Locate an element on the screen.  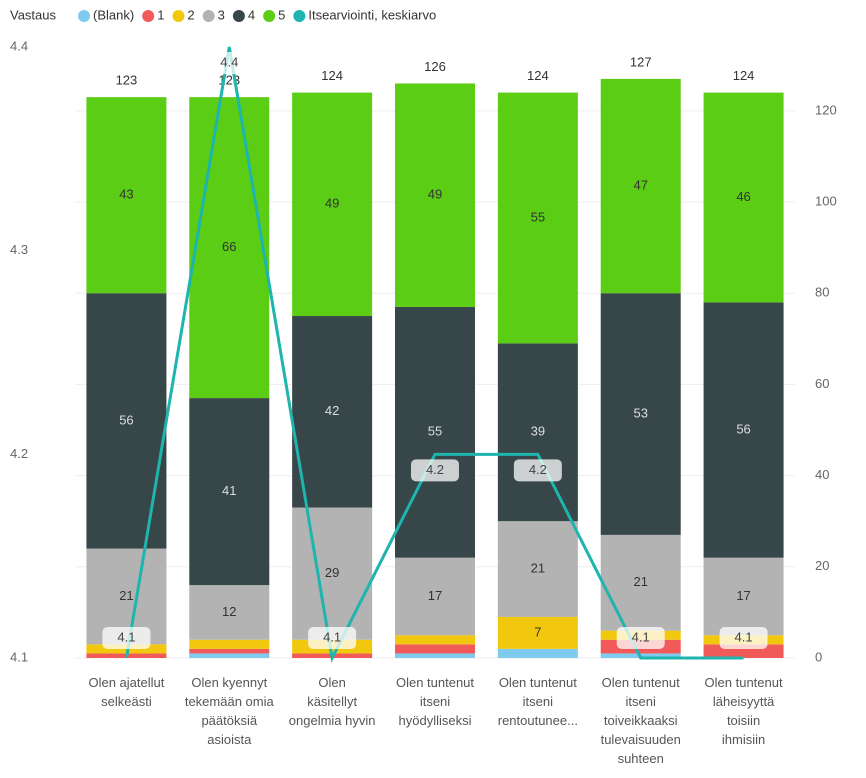
y2-tick-label: 20 is located at coordinates (822, 565).